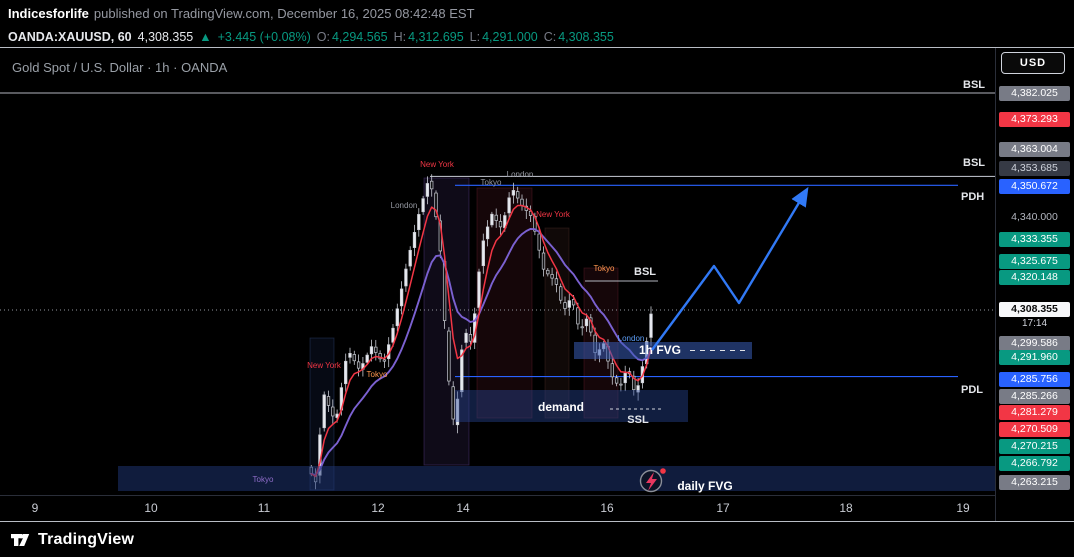 This screenshot has width=1074, height=557. What do you see at coordinates (1033, 63) in the screenshot?
I see `currency-button: USD` at bounding box center [1033, 63].